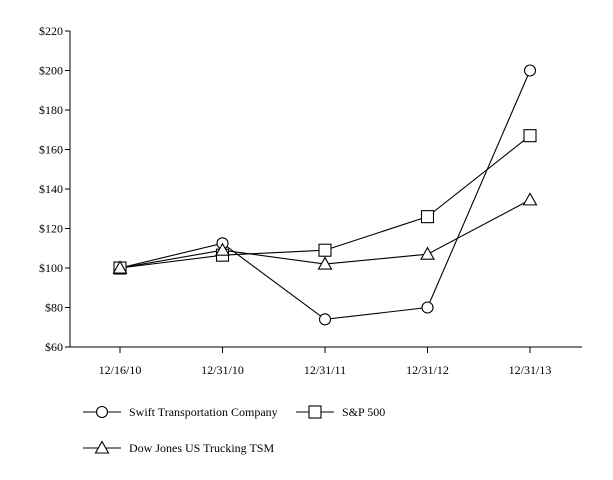 The height and width of the screenshot is (480, 613). I want to click on legend-item-triangle: Dow Jones US Trucking TSM, so click(178, 447).